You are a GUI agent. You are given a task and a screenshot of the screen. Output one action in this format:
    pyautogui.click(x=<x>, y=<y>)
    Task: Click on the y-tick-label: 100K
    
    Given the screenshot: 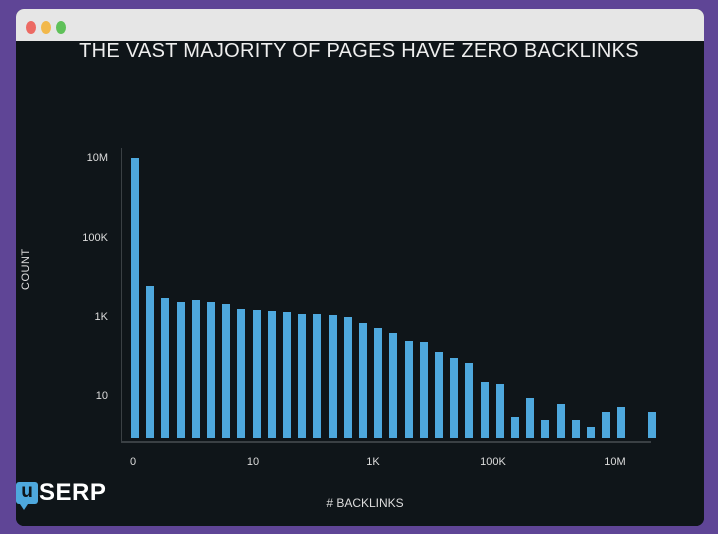 What is the action you would take?
    pyautogui.click(x=95, y=238)
    